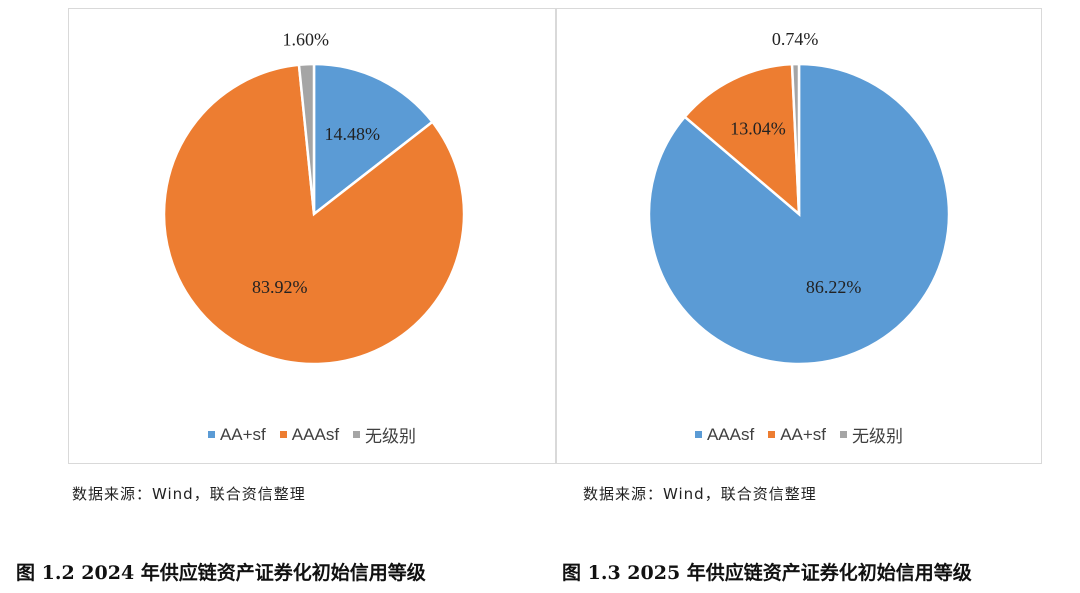 Image resolution: width=1080 pixels, height=593 pixels. Describe the element at coordinates (221, 573) in the screenshot. I see `figure-caption-2024: 图 1.2 2024 年供应链资产证券化初始信用等级` at that location.